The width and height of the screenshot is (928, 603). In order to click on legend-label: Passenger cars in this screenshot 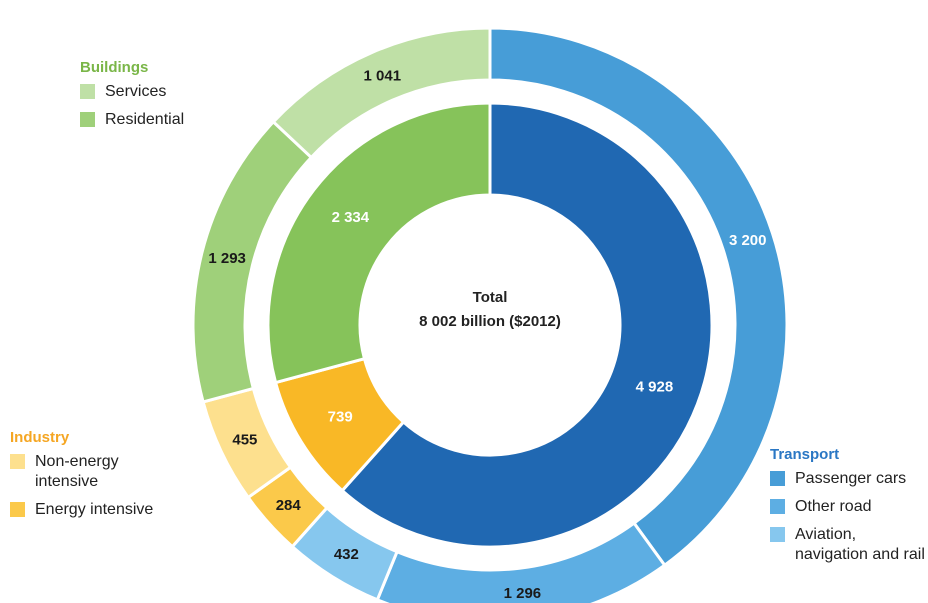, I will do `click(851, 478)`.